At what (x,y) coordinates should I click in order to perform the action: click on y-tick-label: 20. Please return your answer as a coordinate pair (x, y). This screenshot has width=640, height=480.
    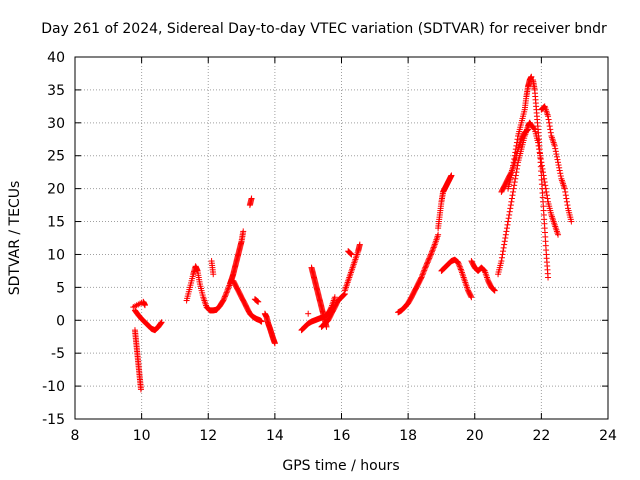
    Looking at the image, I should click on (56, 190).